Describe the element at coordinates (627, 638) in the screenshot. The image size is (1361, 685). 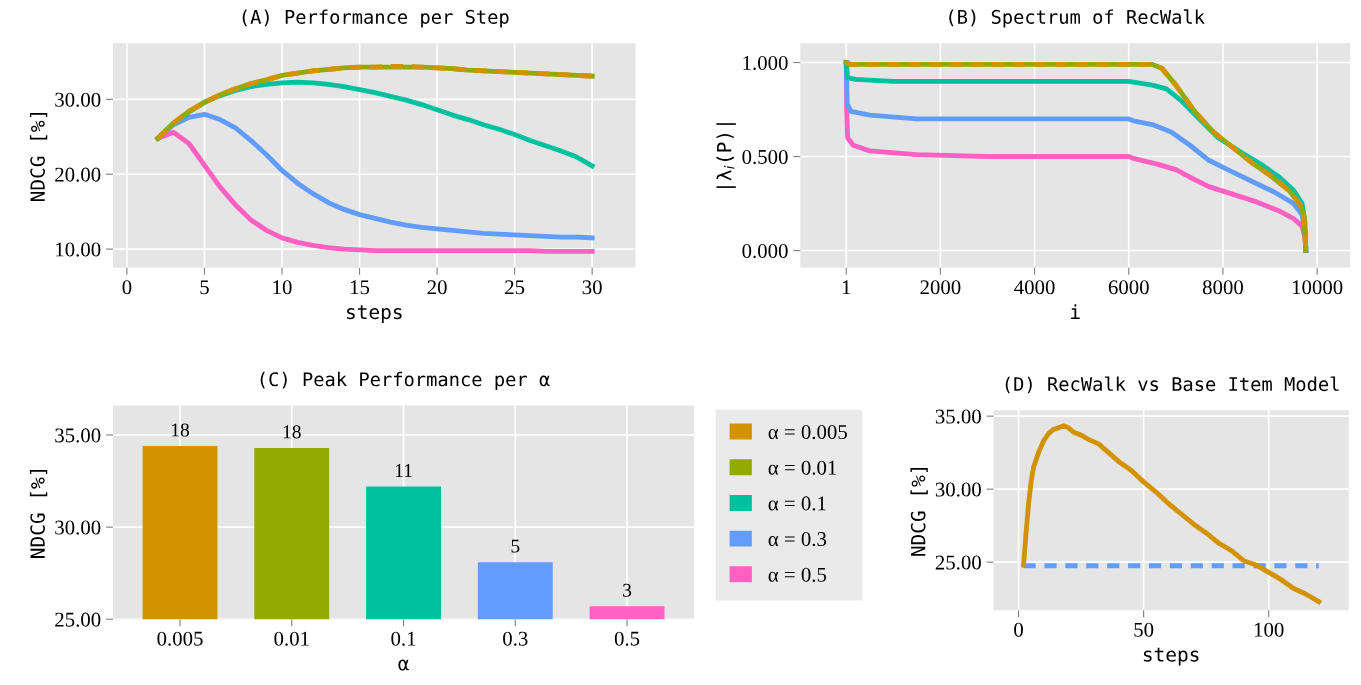
I see `x-tick-label: 0.5` at that location.